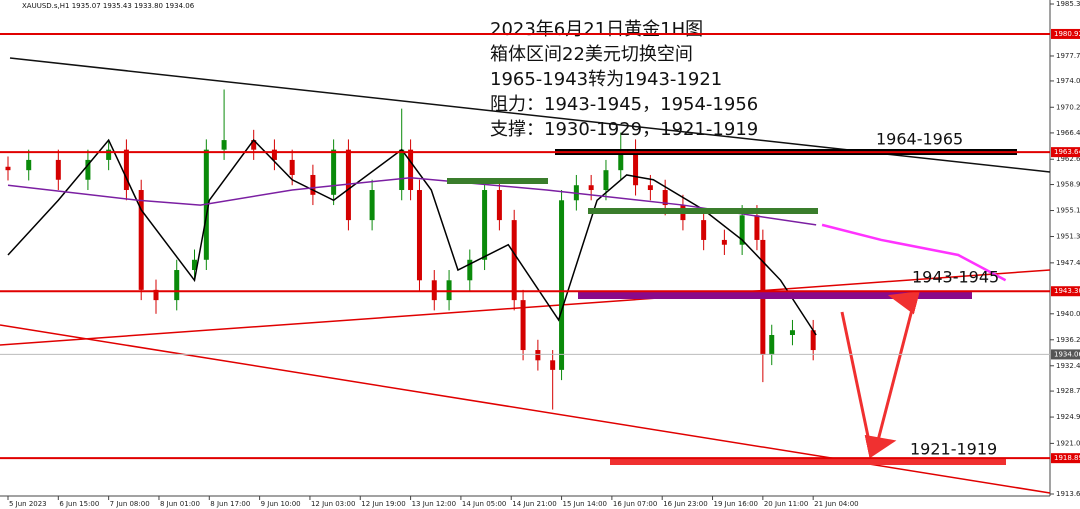 The height and width of the screenshot is (509, 1080). Describe the element at coordinates (1068, 211) in the screenshot. I see `y-tick-label: 1955.10` at that location.